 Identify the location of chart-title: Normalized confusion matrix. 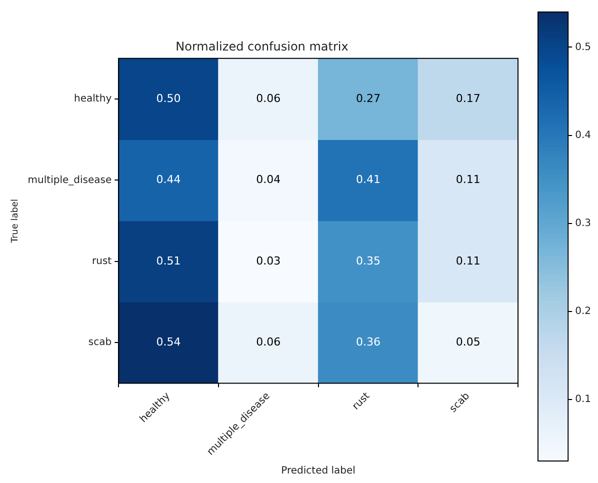
(262, 46).